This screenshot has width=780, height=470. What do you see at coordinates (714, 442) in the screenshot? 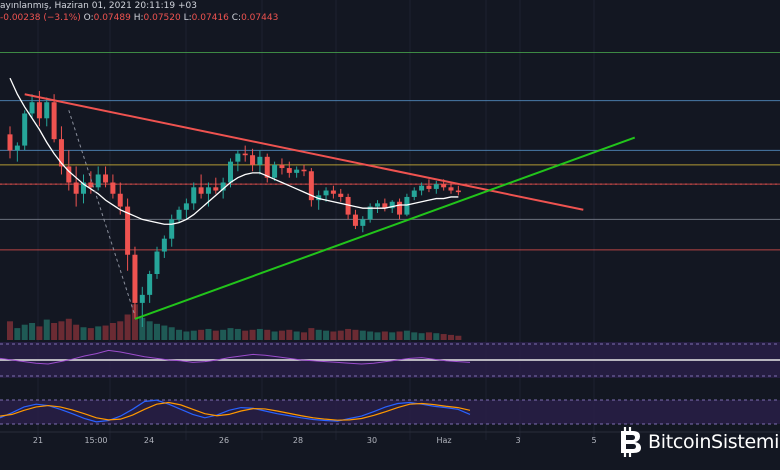
I see `brand-text: BitcoinSistemi` at bounding box center [714, 442].